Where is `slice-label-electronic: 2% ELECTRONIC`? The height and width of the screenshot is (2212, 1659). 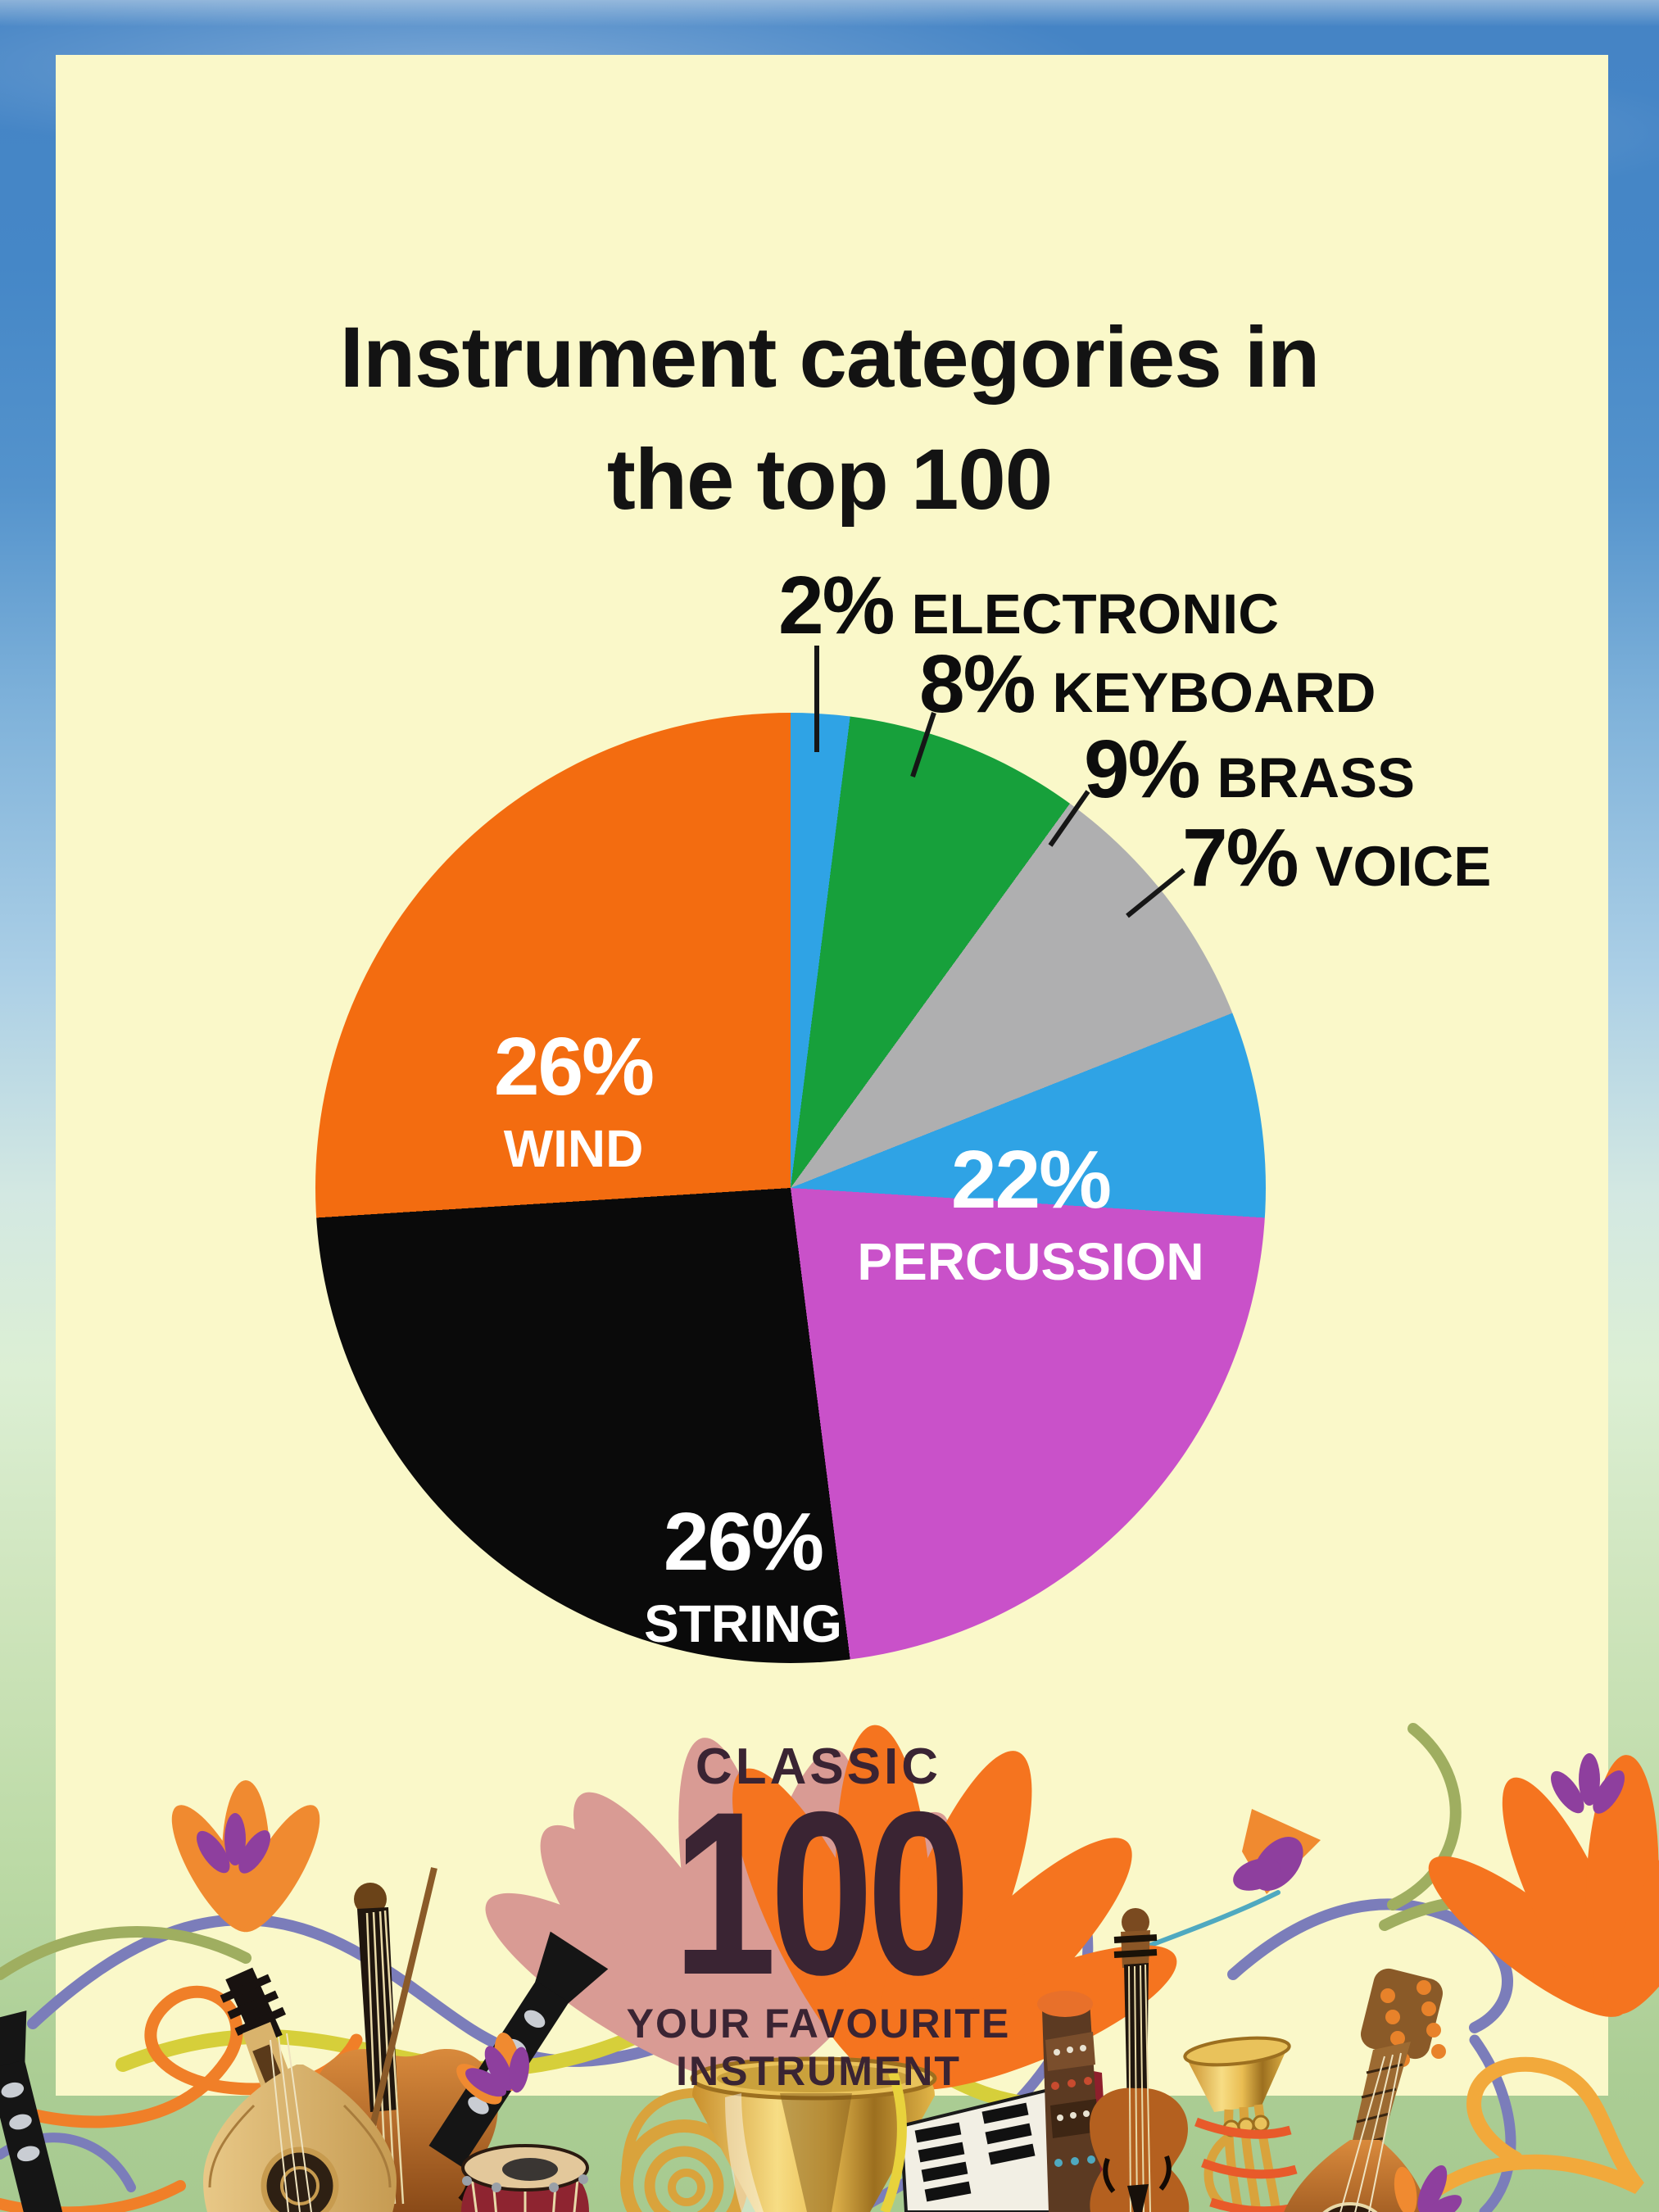
slice-label-electronic: 2% ELECTRONIC is located at coordinates (1028, 605).